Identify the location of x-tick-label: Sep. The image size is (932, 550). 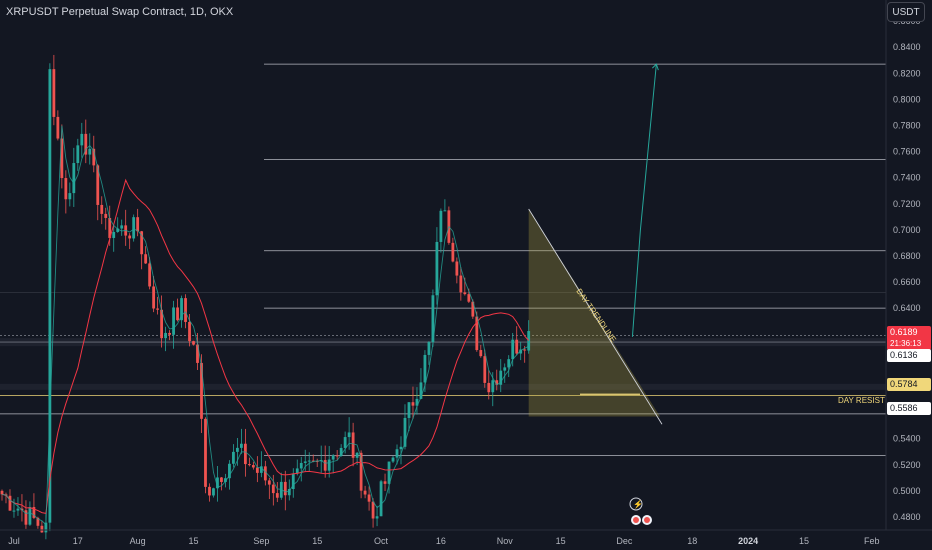
(261, 541).